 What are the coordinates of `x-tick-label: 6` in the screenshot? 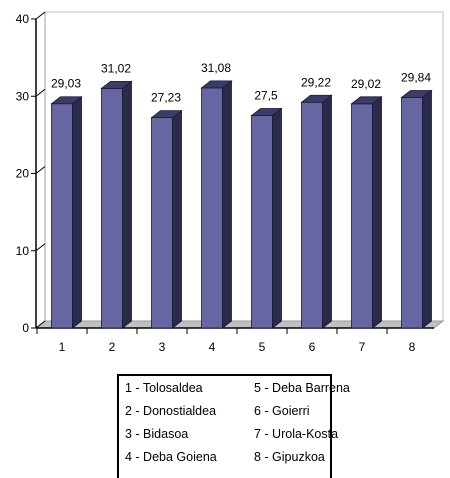 It's located at (312, 347).